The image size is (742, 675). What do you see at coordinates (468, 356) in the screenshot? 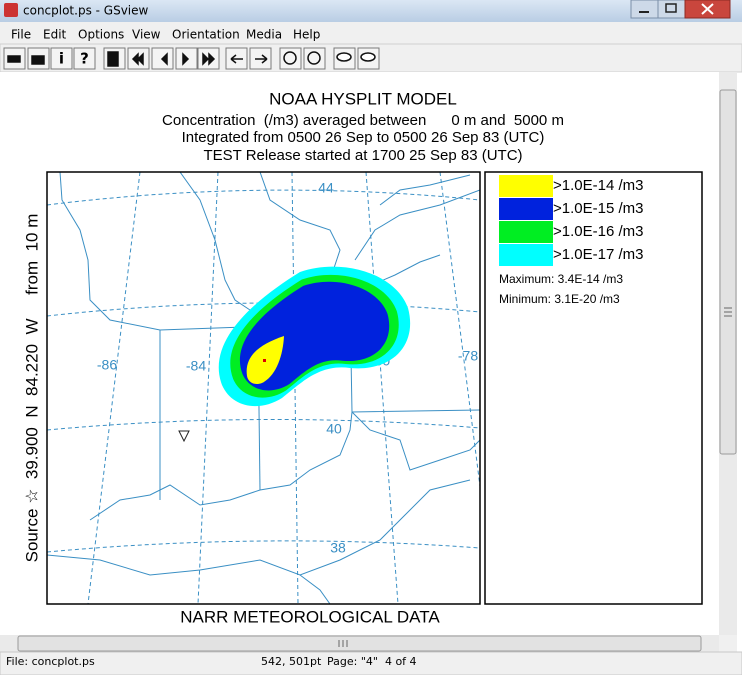
I see `map-label: -78` at bounding box center [468, 356].